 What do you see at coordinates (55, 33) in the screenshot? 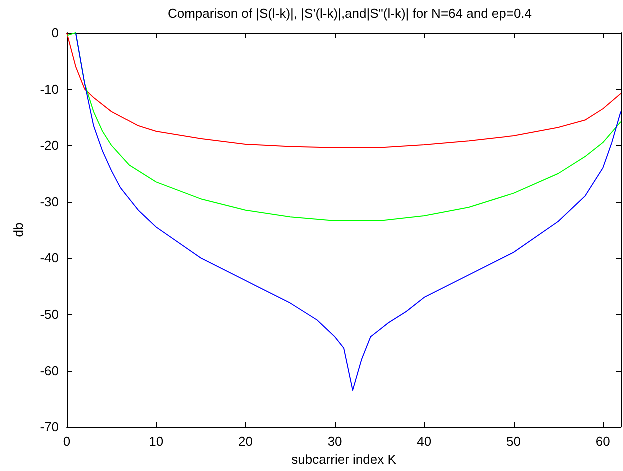
I see `y-tick-label: 0` at bounding box center [55, 33].